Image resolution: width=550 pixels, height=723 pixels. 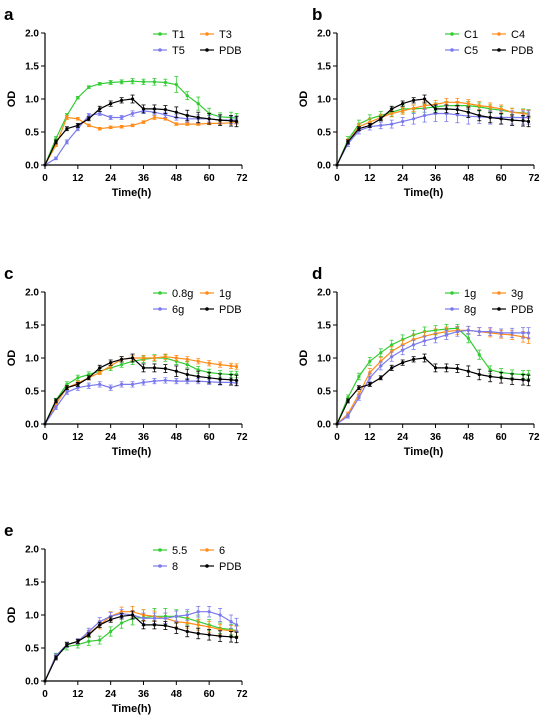 I want to click on legend-item-3g: 3g, so click(x=507, y=294).